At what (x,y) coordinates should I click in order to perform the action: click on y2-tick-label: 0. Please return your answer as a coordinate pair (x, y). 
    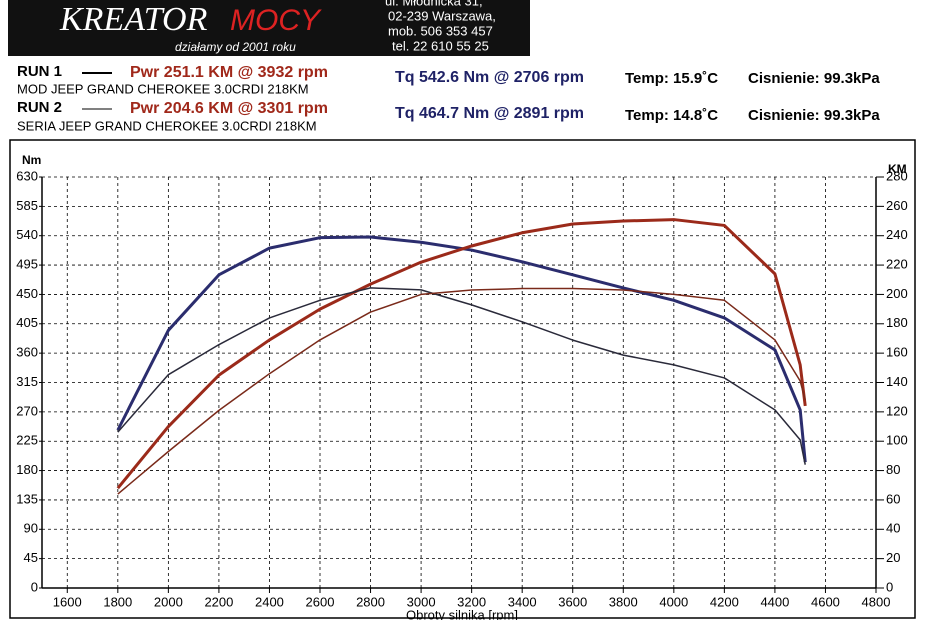
    Looking at the image, I should click on (889, 586).